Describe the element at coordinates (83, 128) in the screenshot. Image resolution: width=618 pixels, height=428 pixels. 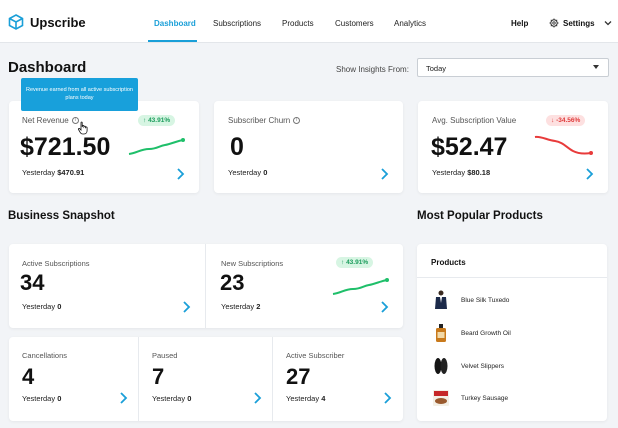
I see `hand-cursor-icon` at that location.